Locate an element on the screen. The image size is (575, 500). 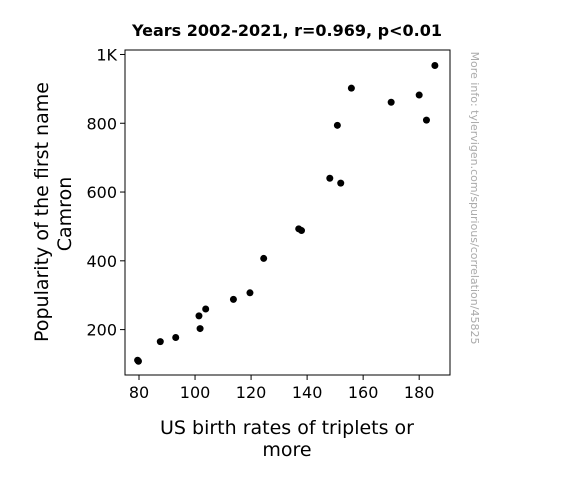
y-axis-label-line-1: Popularity of the first name is located at coordinates (42, 212).